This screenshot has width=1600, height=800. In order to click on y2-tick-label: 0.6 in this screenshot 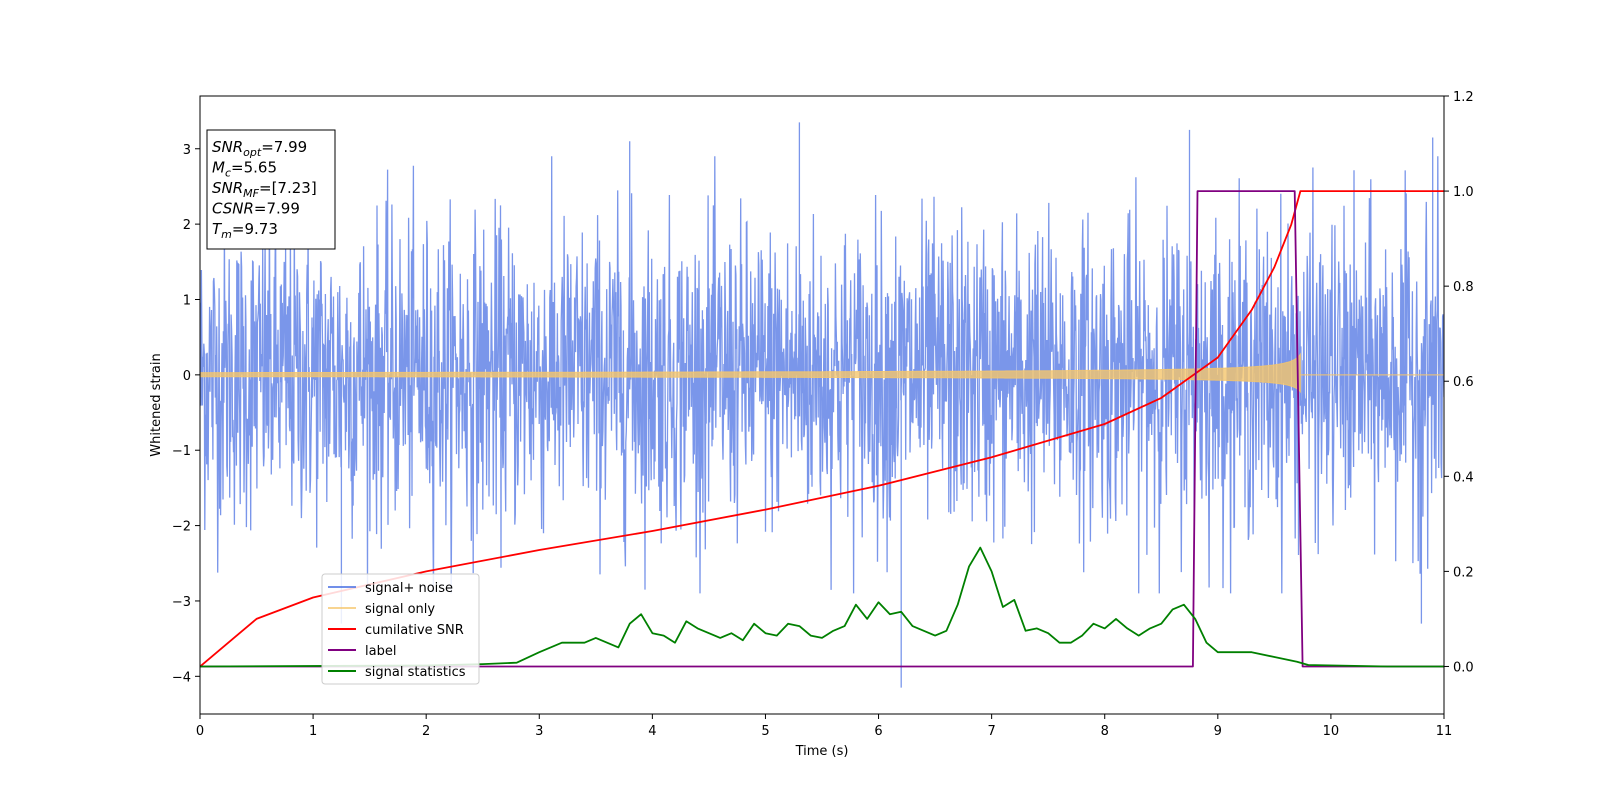, I will do `click(1463, 382)`.